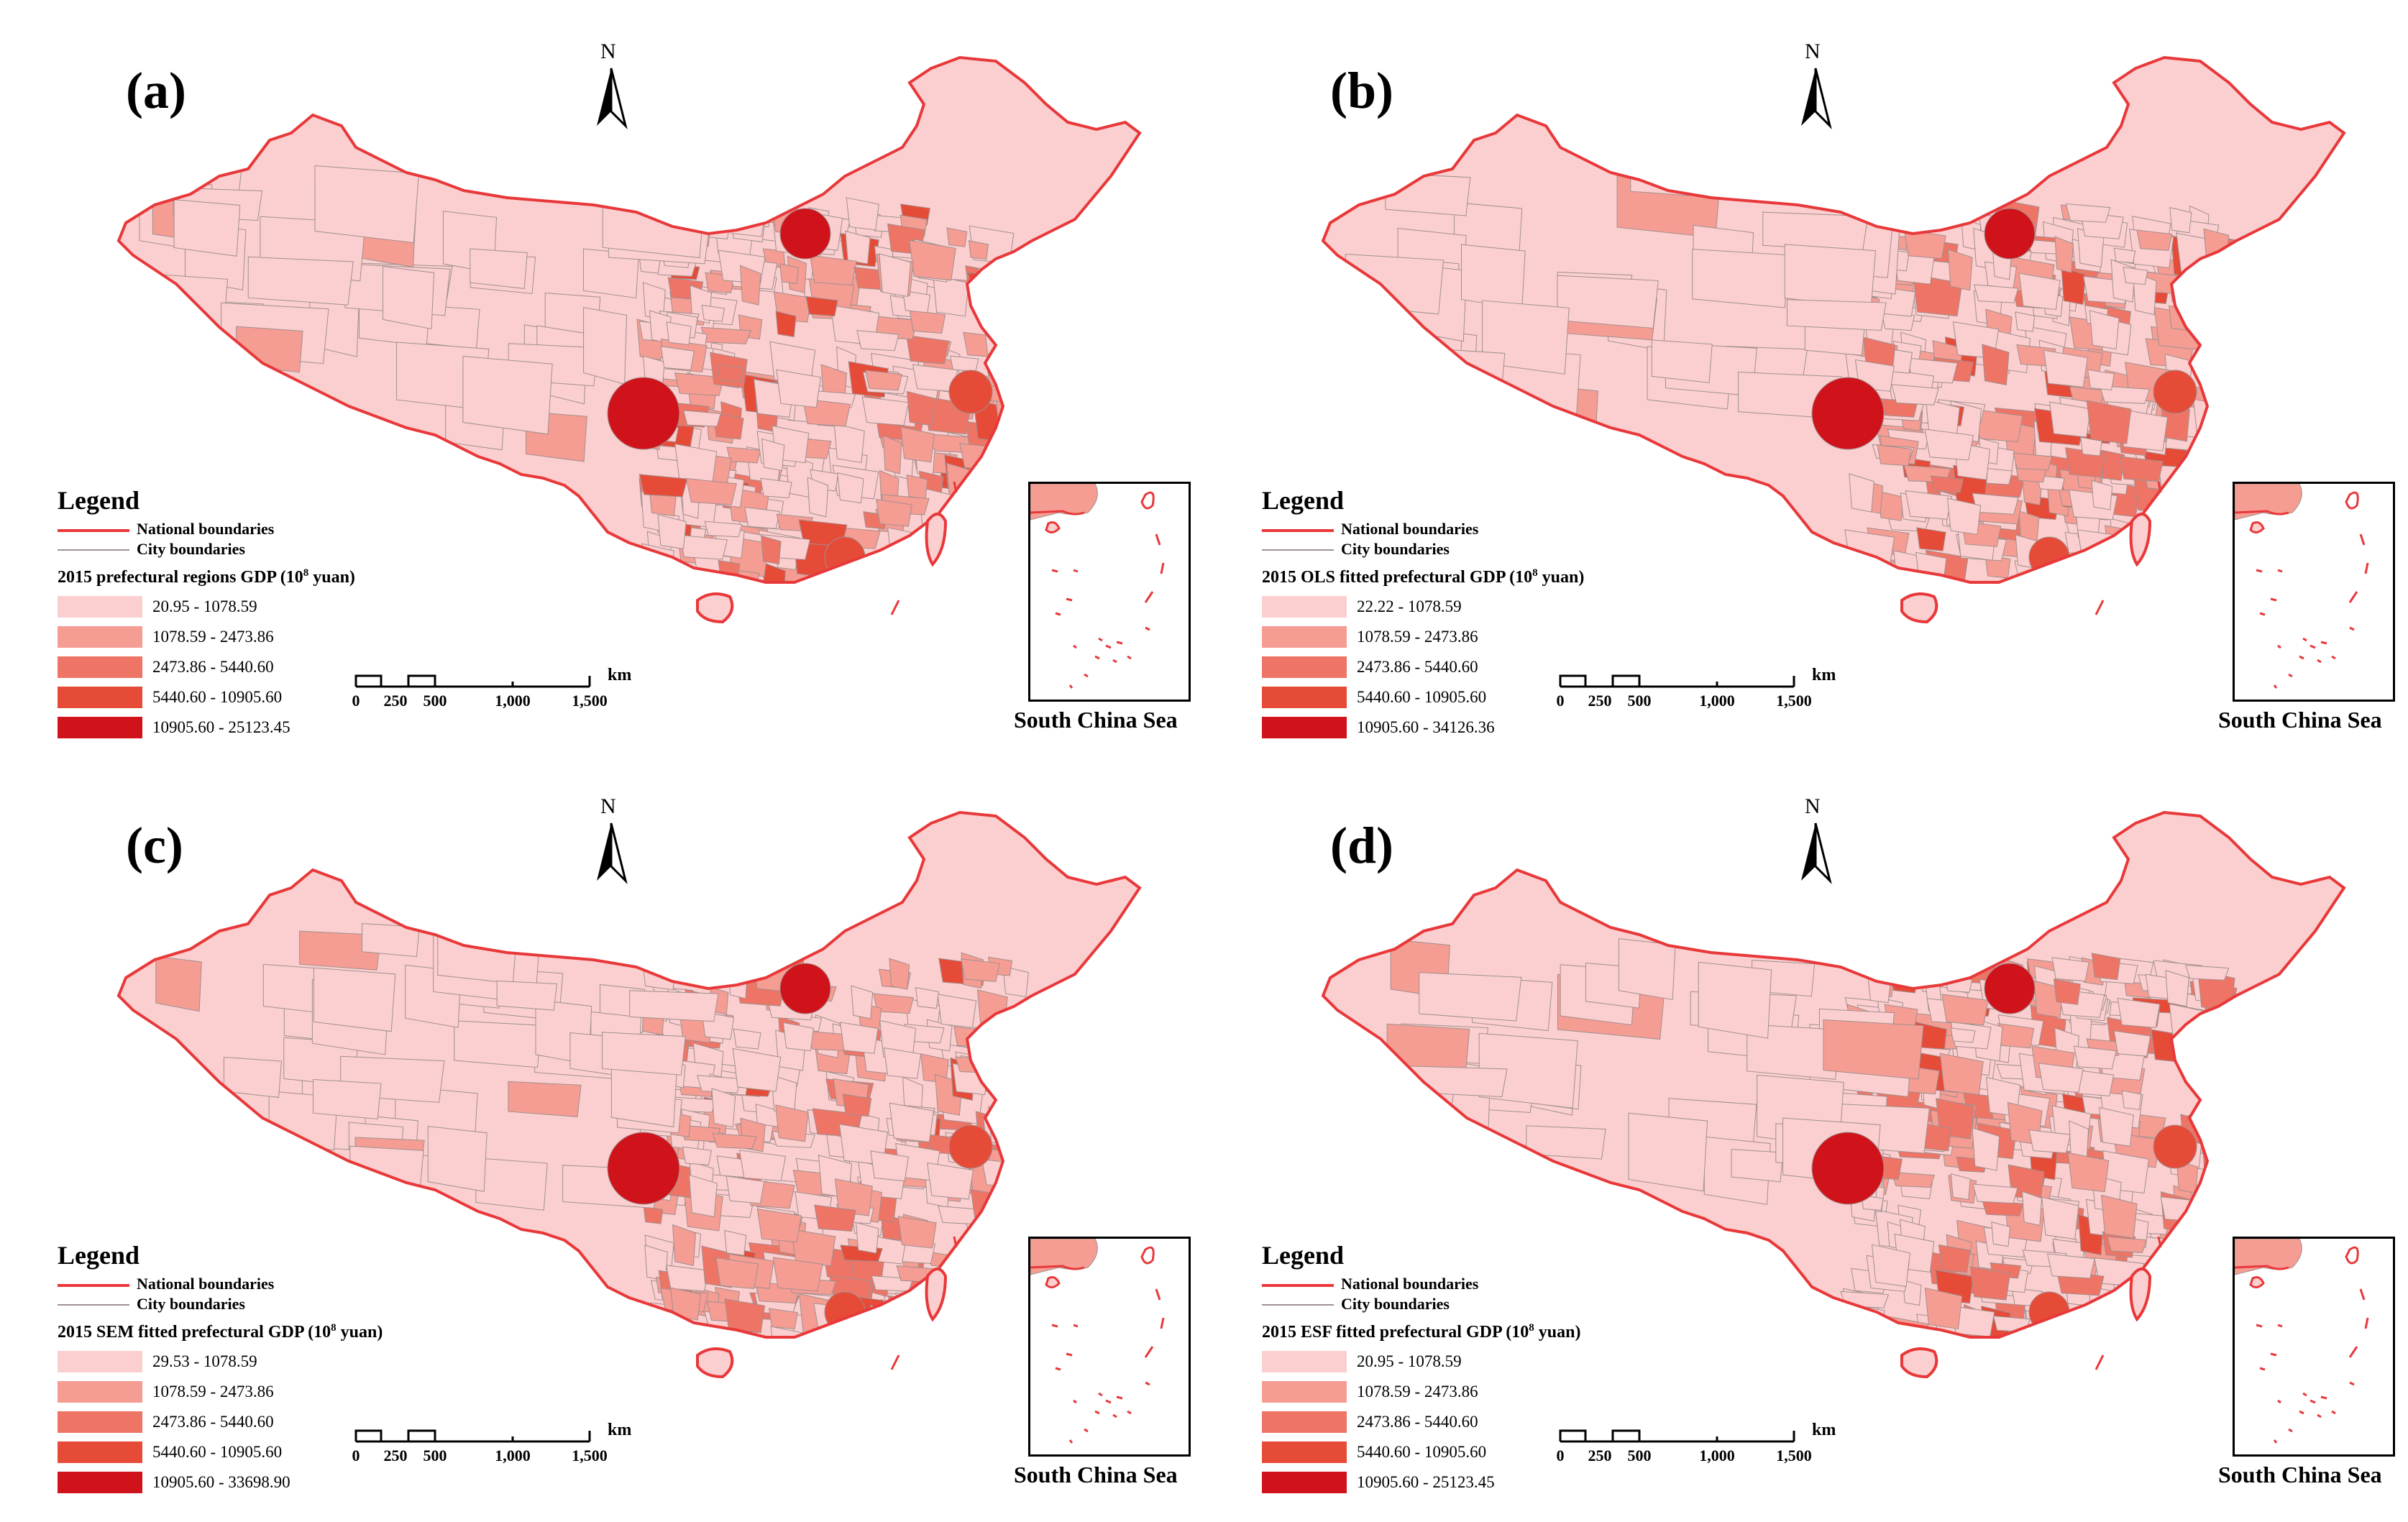 Image resolution: width=2408 pixels, height=1522 pixels. Describe the element at coordinates (1361, 845) in the screenshot. I see `panel-label: (d)` at that location.